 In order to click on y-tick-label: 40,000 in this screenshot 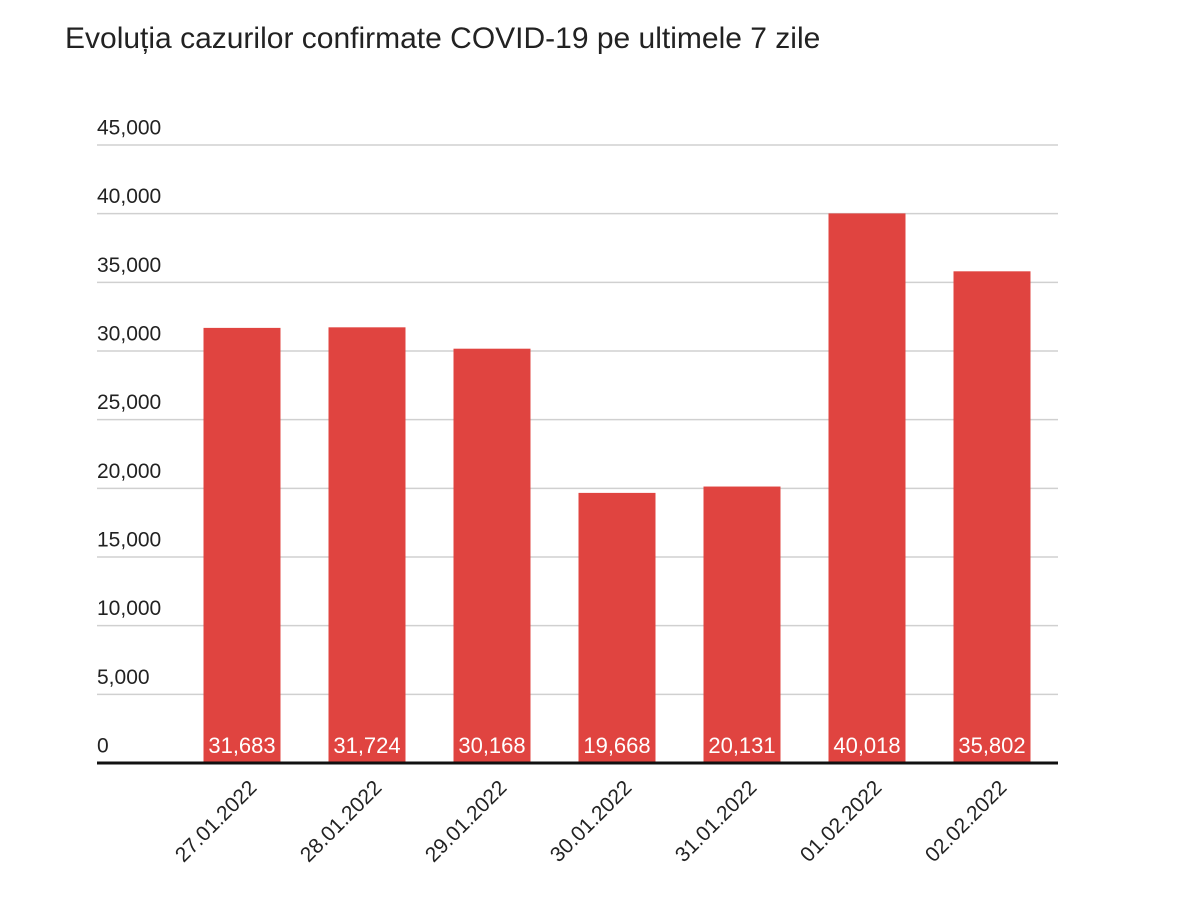, I will do `click(129, 196)`.